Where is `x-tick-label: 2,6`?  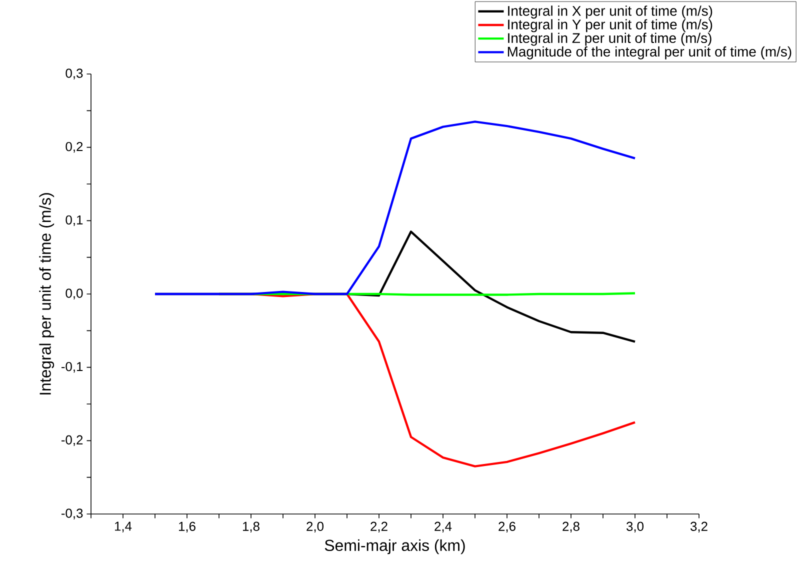
x-tick-label: 2,6 is located at coordinates (507, 527).